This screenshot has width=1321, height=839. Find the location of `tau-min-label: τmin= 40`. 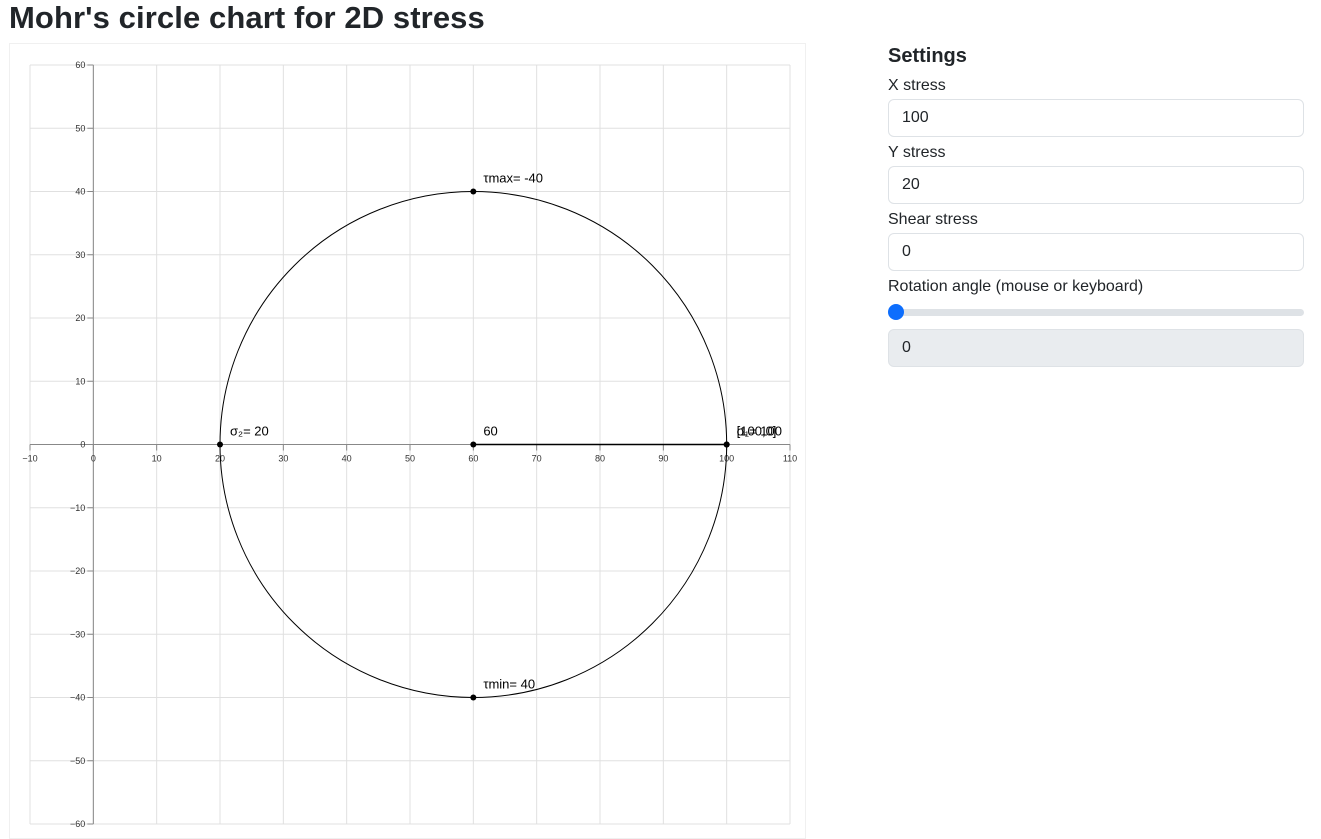

tau-min-label: τmin= 40 is located at coordinates (509, 684).